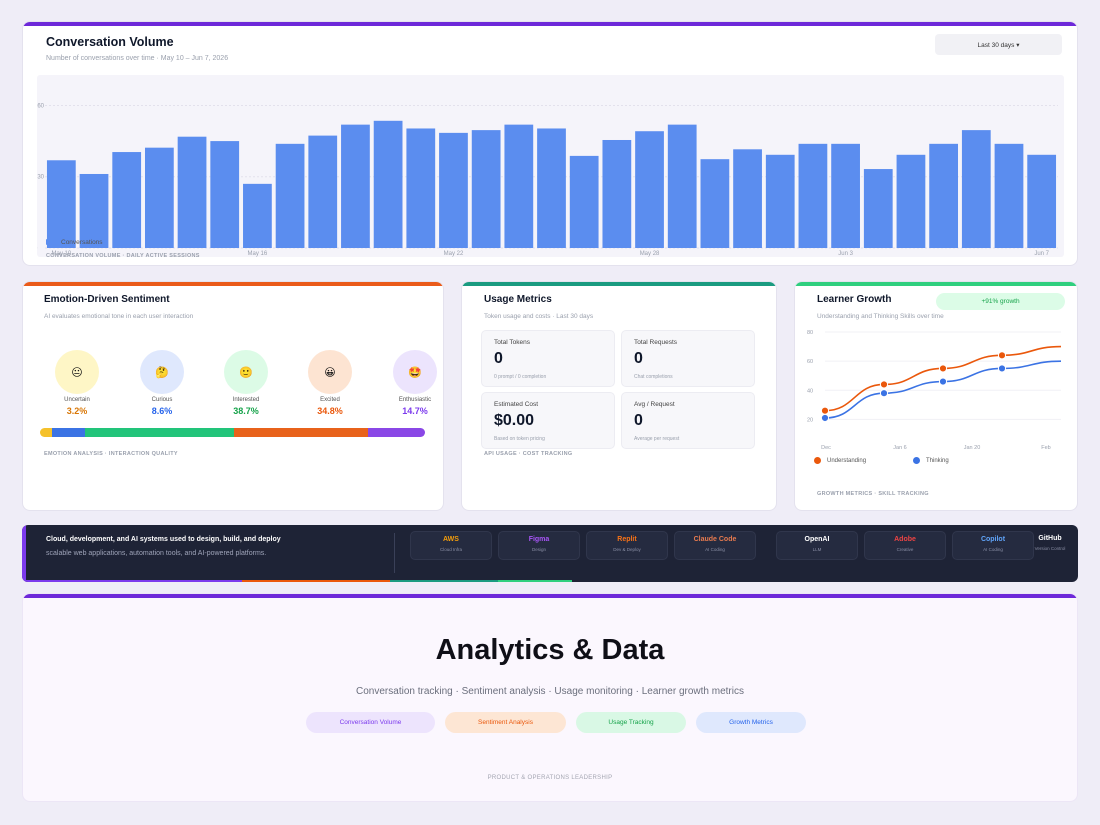 This screenshot has width=1100, height=825. I want to click on tool-adobe: Adobe Creative, so click(905, 545).